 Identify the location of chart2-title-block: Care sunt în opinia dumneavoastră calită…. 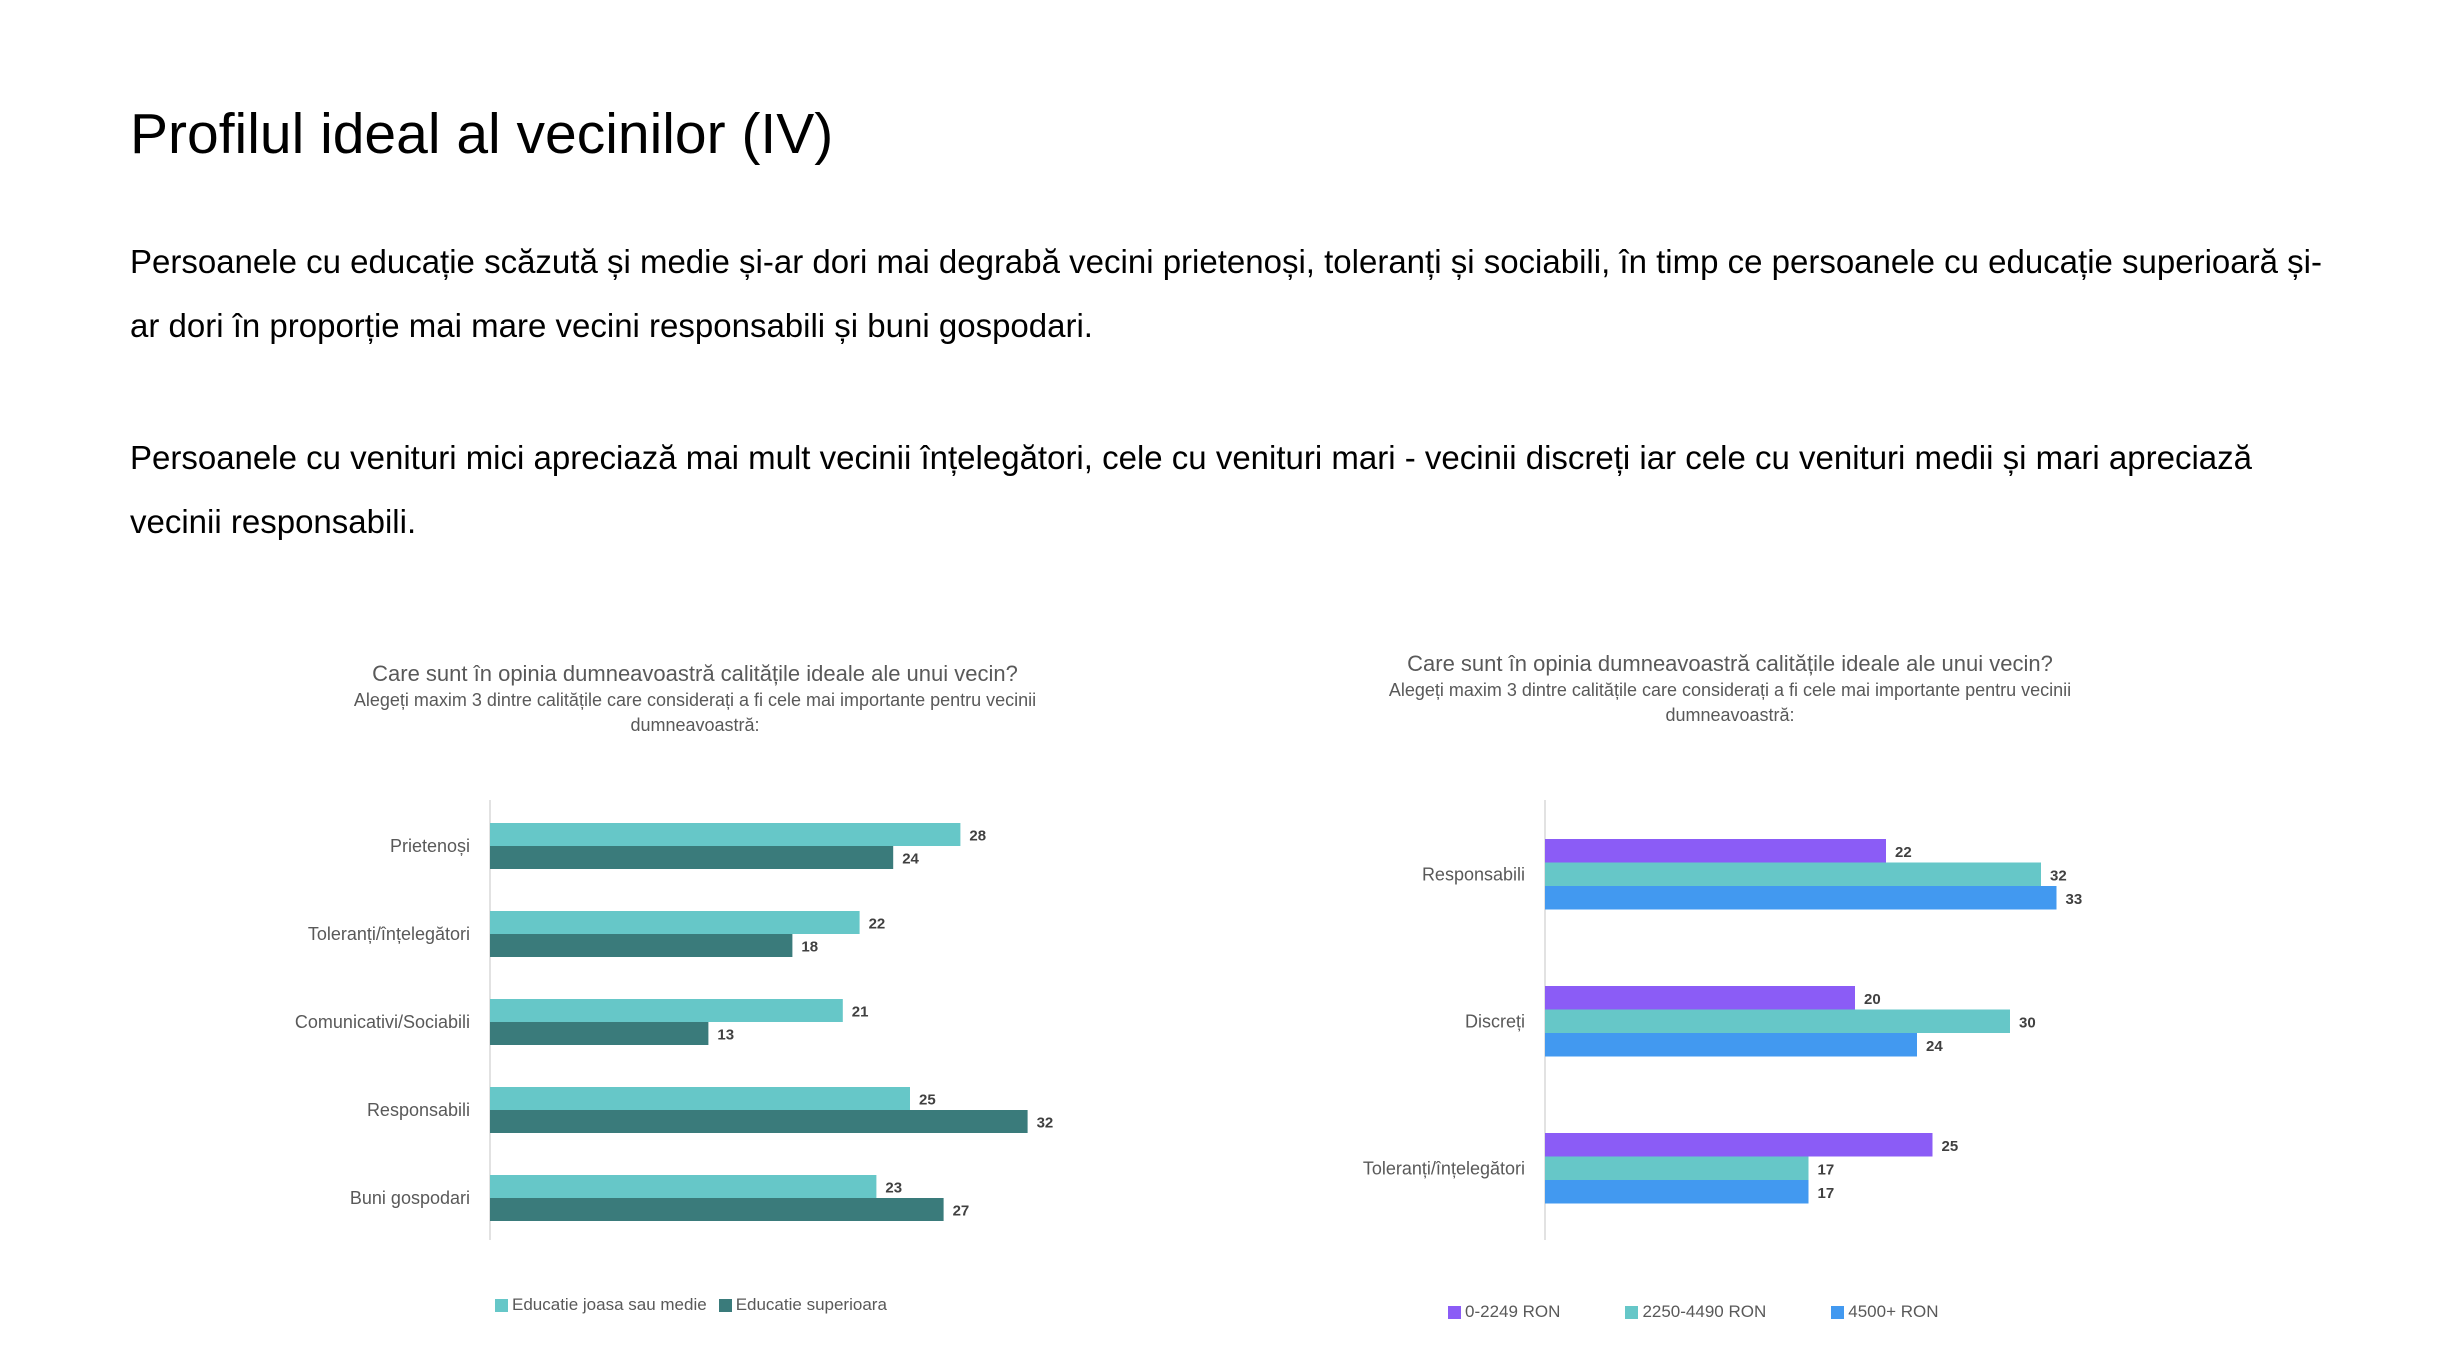
(1730, 689).